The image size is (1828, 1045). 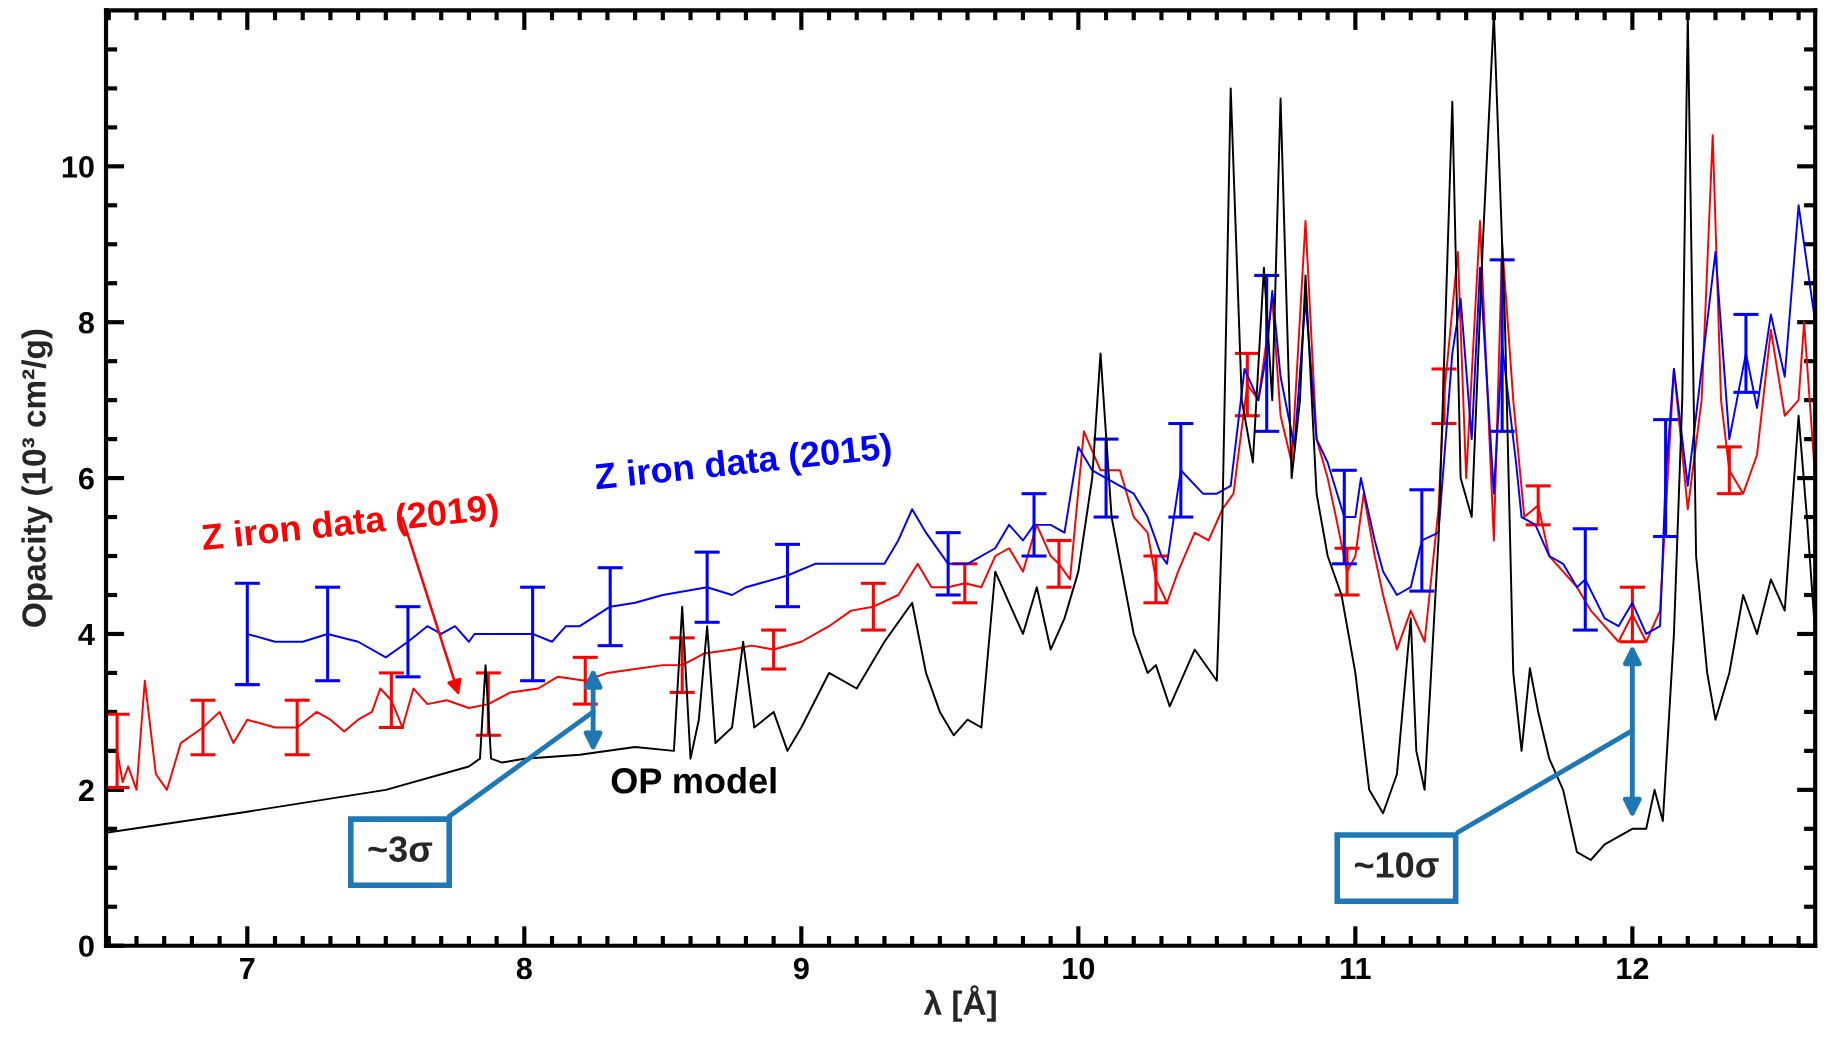 What do you see at coordinates (37, 478) in the screenshot?
I see `y-axis-title: Opacity (10³ cm²/g)` at bounding box center [37, 478].